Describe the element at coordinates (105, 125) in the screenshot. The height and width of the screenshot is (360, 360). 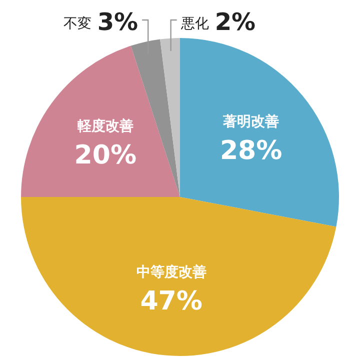
I see `slice-label: 軽度改善` at that location.